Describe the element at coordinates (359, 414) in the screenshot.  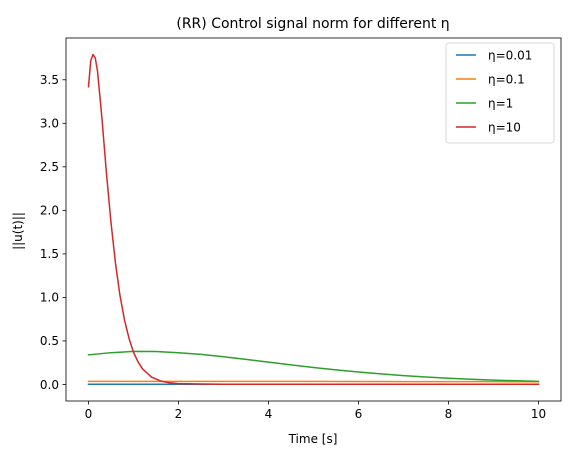
I see `x-tick-label: 6` at that location.